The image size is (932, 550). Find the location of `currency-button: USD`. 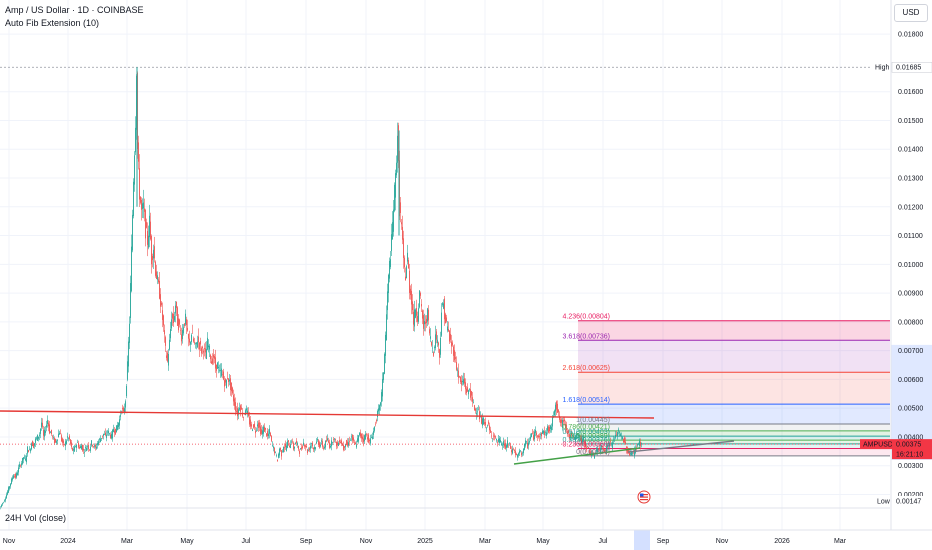

currency-button: USD is located at coordinates (911, 13).